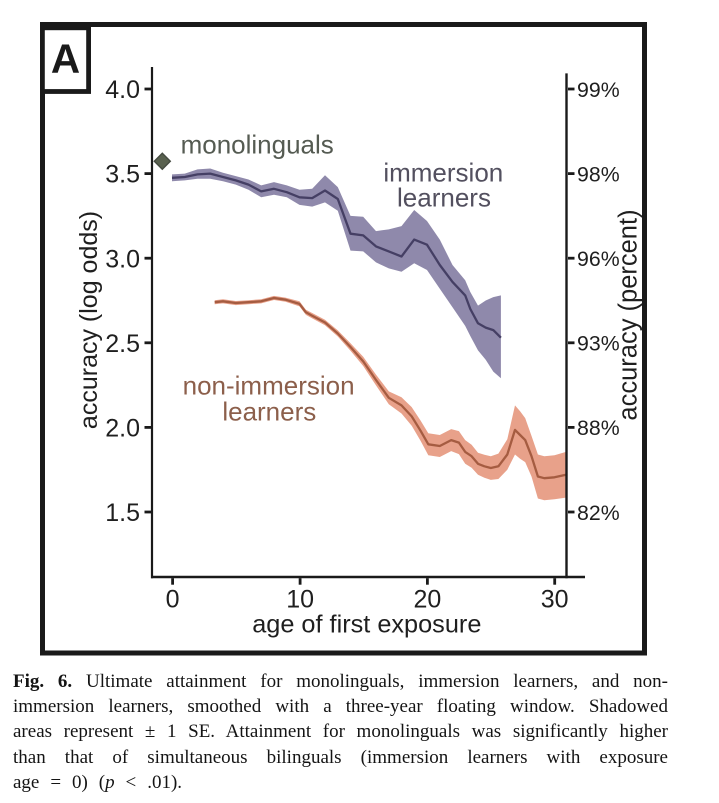 The image size is (719, 803). What do you see at coordinates (443, 172) in the screenshot?
I see `svg-text: immersion` at bounding box center [443, 172].